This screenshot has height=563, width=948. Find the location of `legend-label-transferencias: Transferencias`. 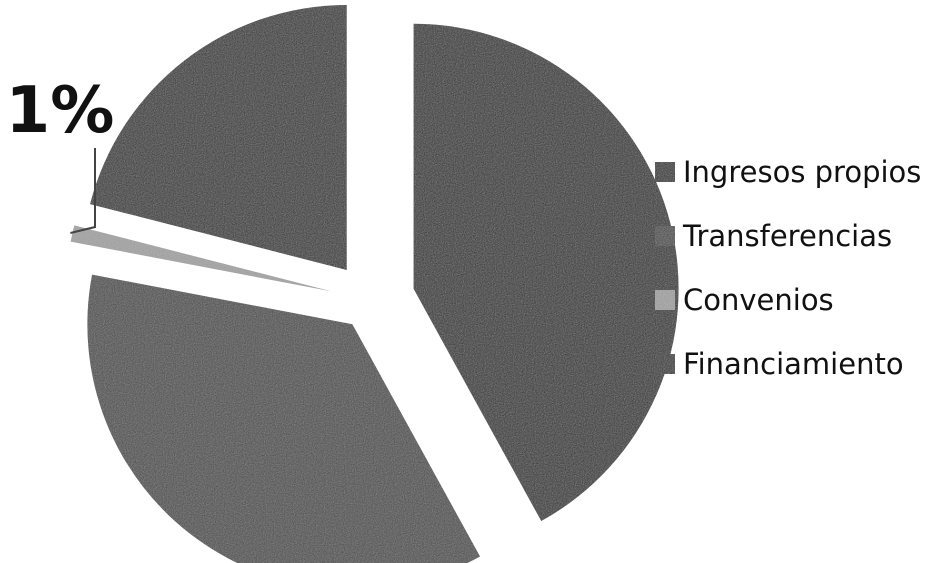

legend-label-transferencias: Transferencias is located at coordinates (787, 236).